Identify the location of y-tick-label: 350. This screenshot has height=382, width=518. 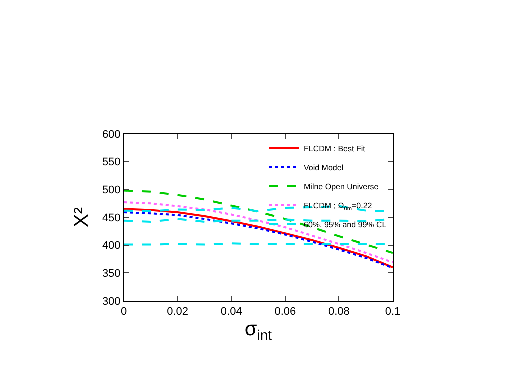
(111, 274).